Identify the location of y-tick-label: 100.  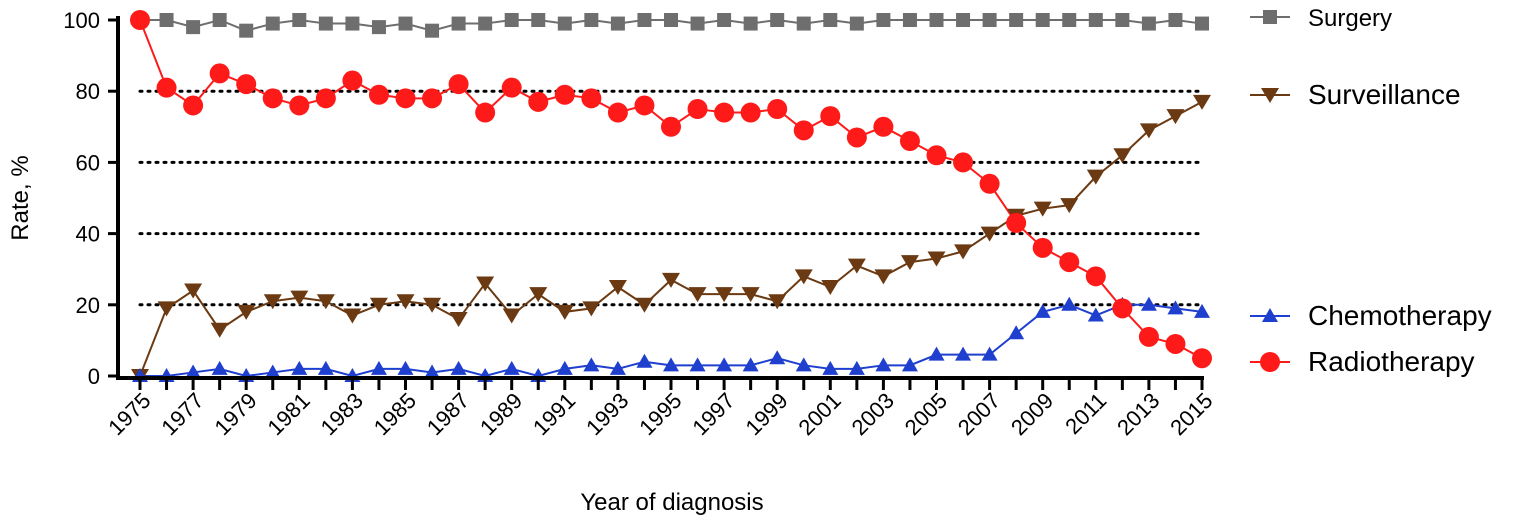
(81, 20).